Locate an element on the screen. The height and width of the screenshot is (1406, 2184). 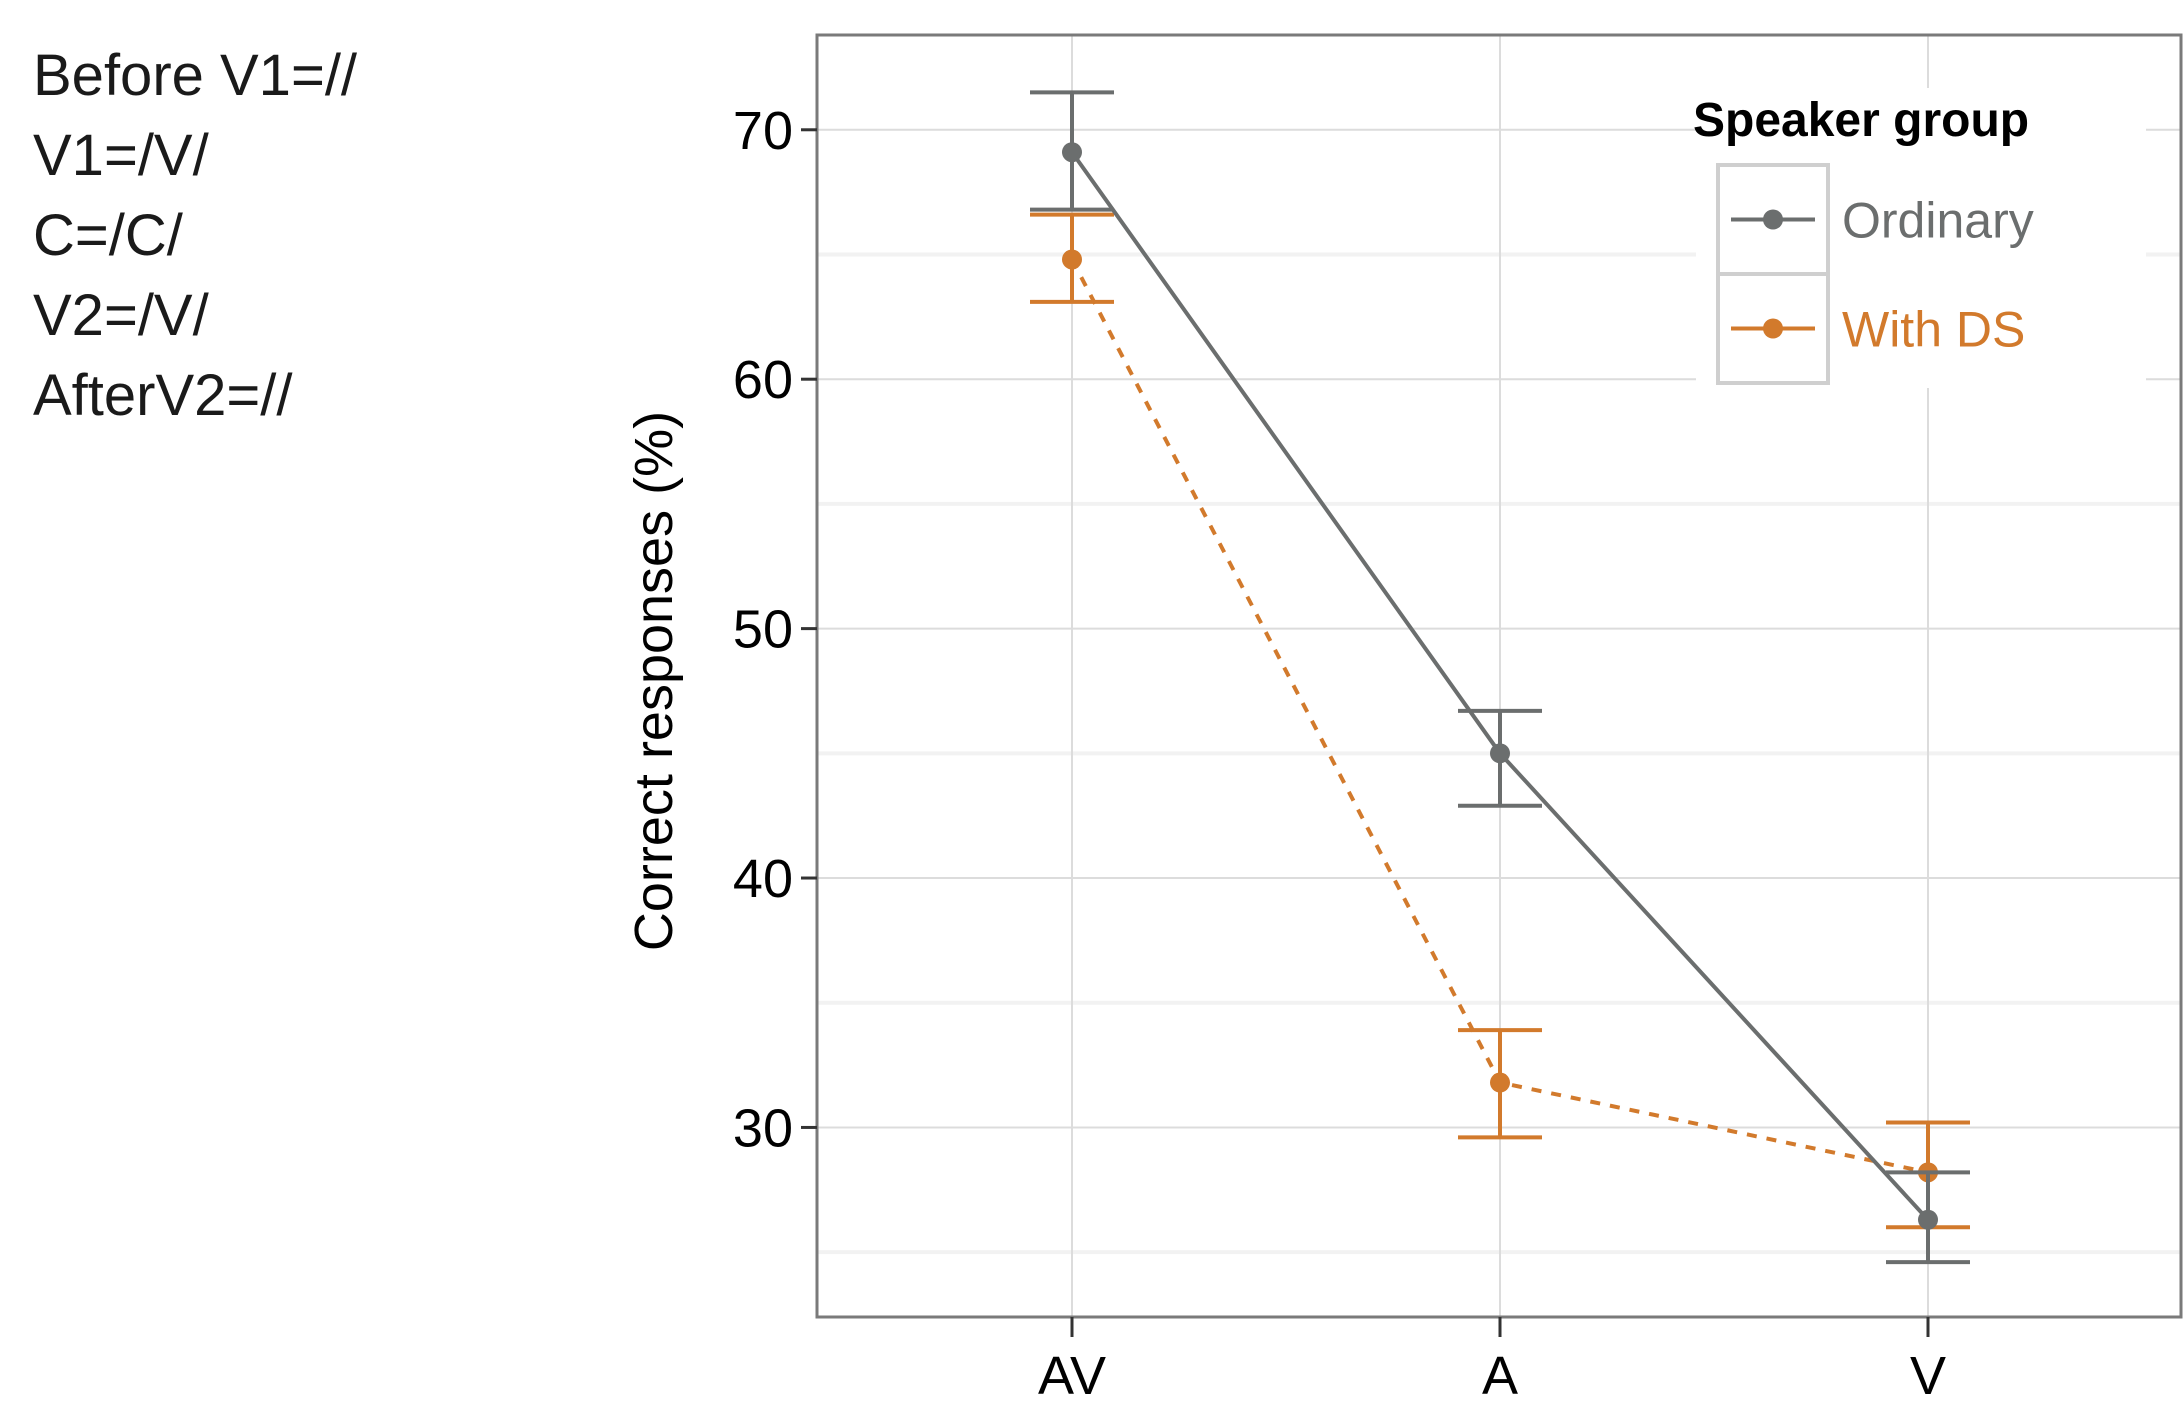
side-note: AfterV2=// is located at coordinates (163, 395).